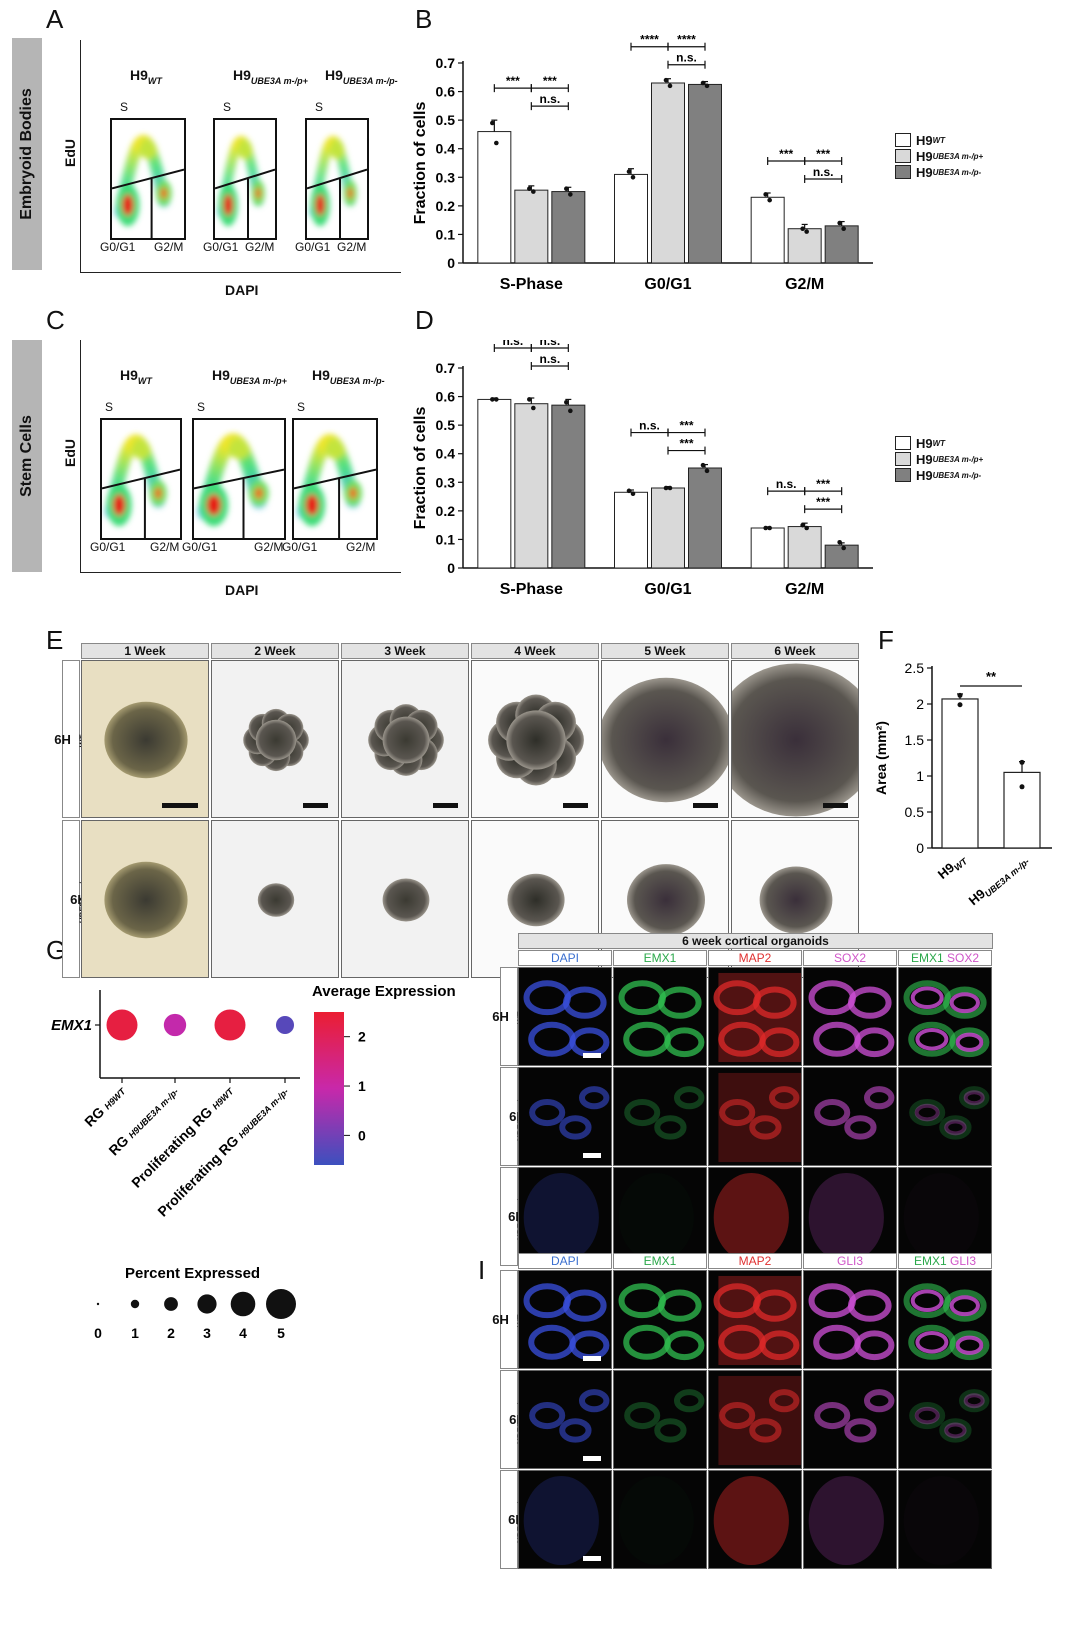 Image resolution: width=1080 pixels, height=1626 pixels. Describe the element at coordinates (192, 1273) in the screenshot. I see `size-legend-title: Percent Expressed` at that location.